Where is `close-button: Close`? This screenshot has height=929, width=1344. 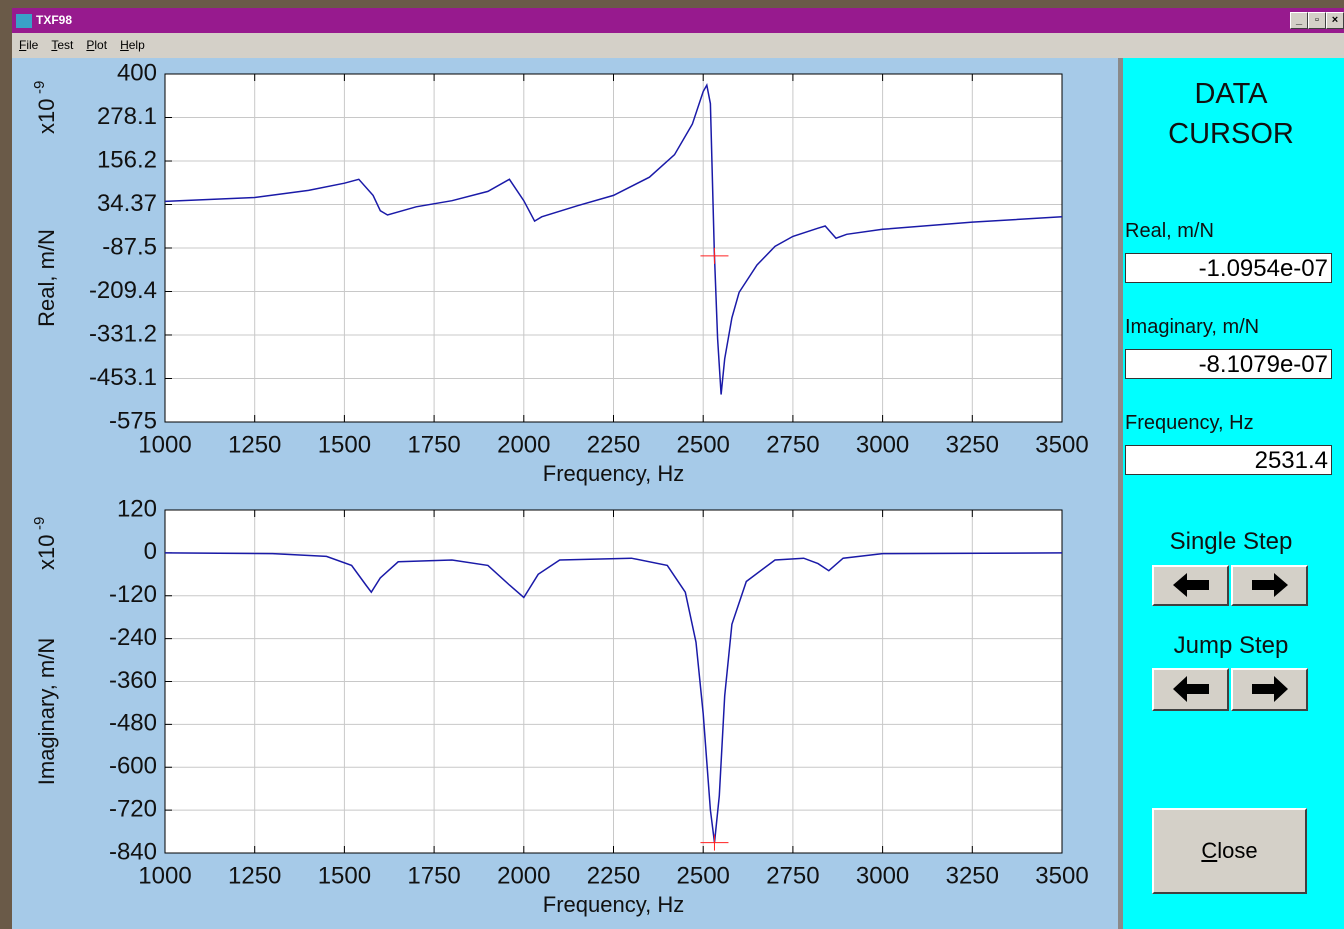
close-button: Close is located at coordinates (1229, 851).